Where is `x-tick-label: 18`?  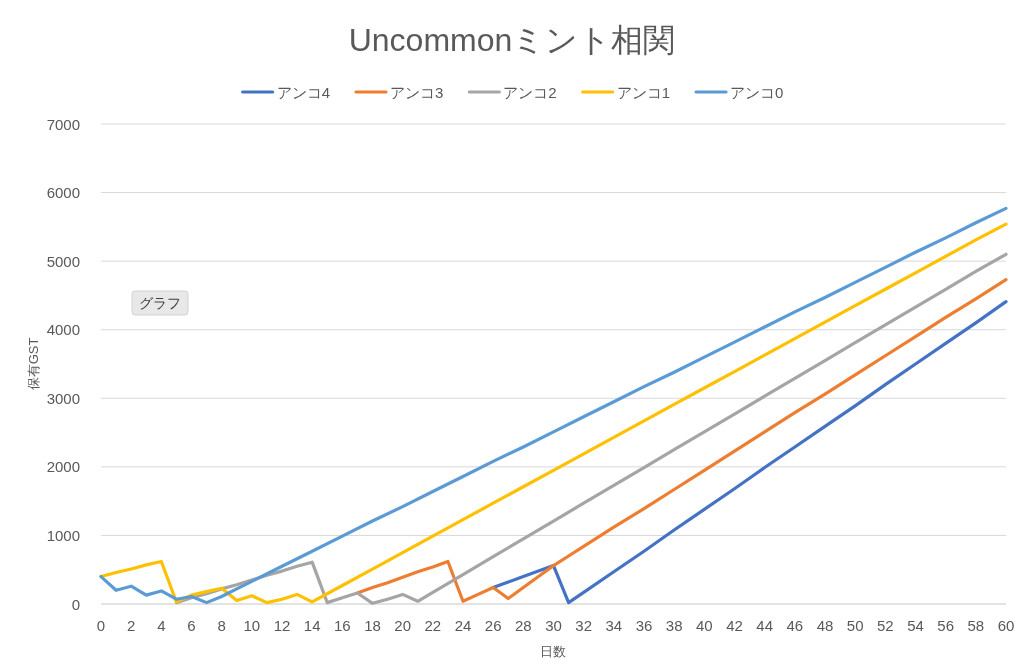 x-tick-label: 18 is located at coordinates (372, 625).